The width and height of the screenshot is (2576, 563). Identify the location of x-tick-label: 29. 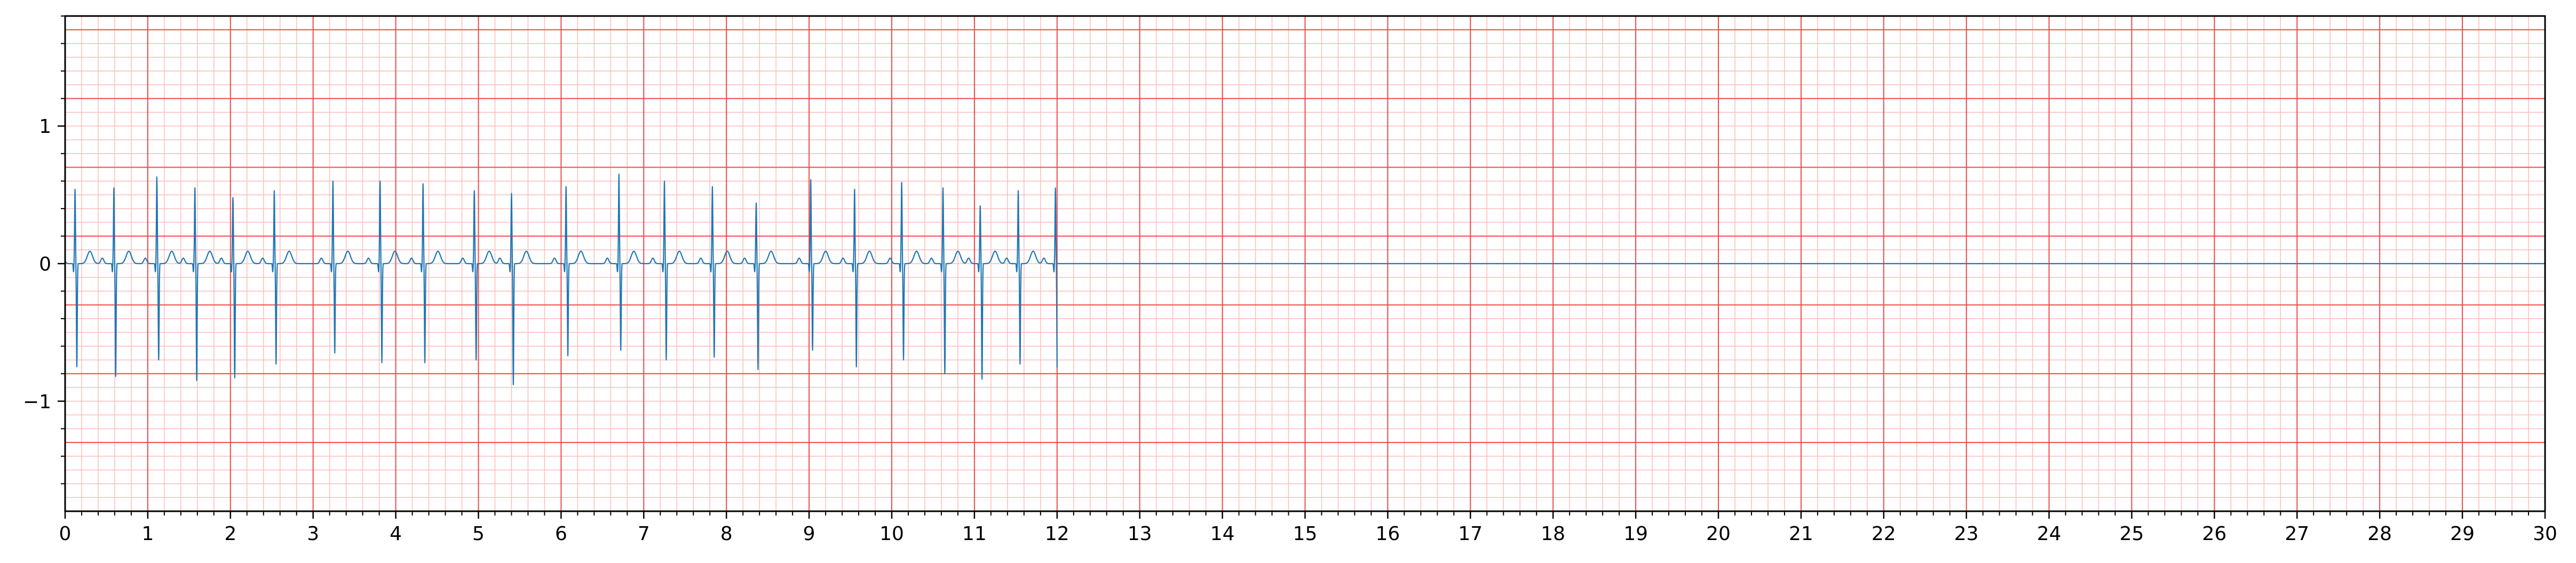
(2462, 534).